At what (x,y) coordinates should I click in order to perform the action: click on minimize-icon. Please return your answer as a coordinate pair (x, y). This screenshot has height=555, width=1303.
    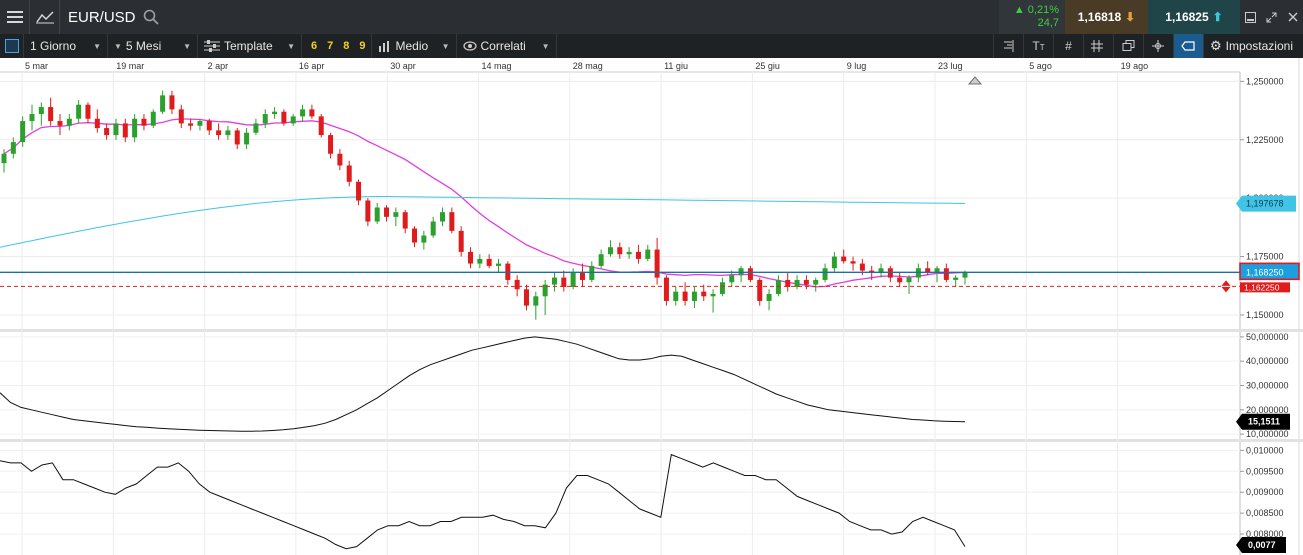
    Looking at the image, I should click on (1250, 17).